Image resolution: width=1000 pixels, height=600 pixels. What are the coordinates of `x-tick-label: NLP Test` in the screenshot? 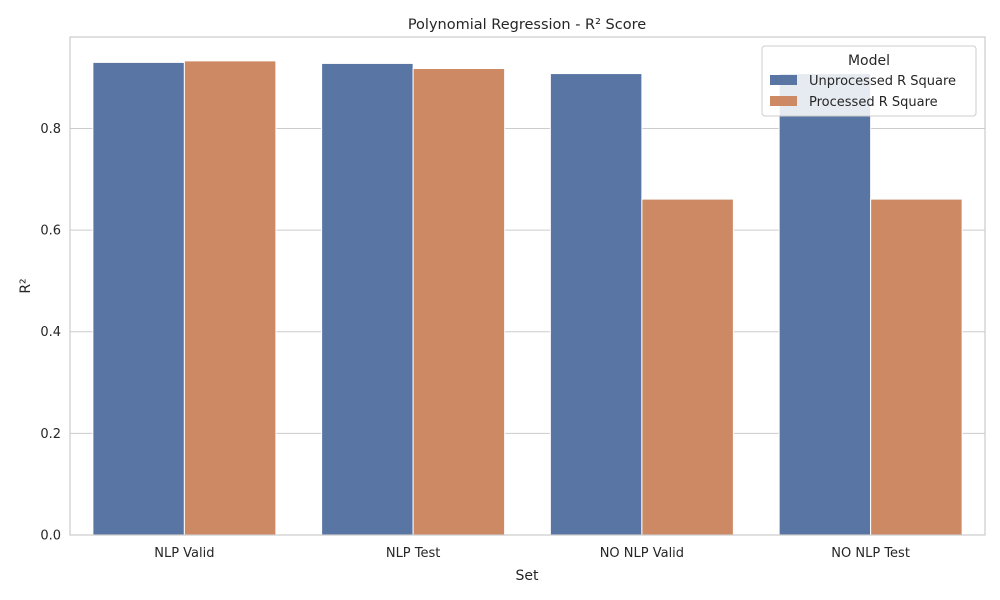 It's located at (413, 553).